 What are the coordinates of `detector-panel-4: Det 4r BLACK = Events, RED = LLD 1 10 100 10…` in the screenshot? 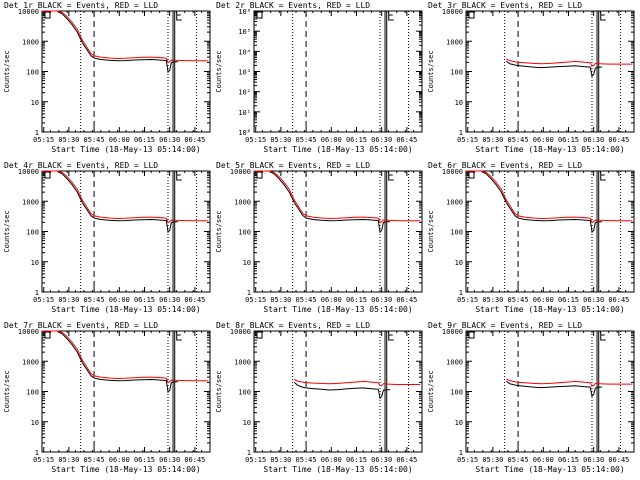 It's located at (107, 237).